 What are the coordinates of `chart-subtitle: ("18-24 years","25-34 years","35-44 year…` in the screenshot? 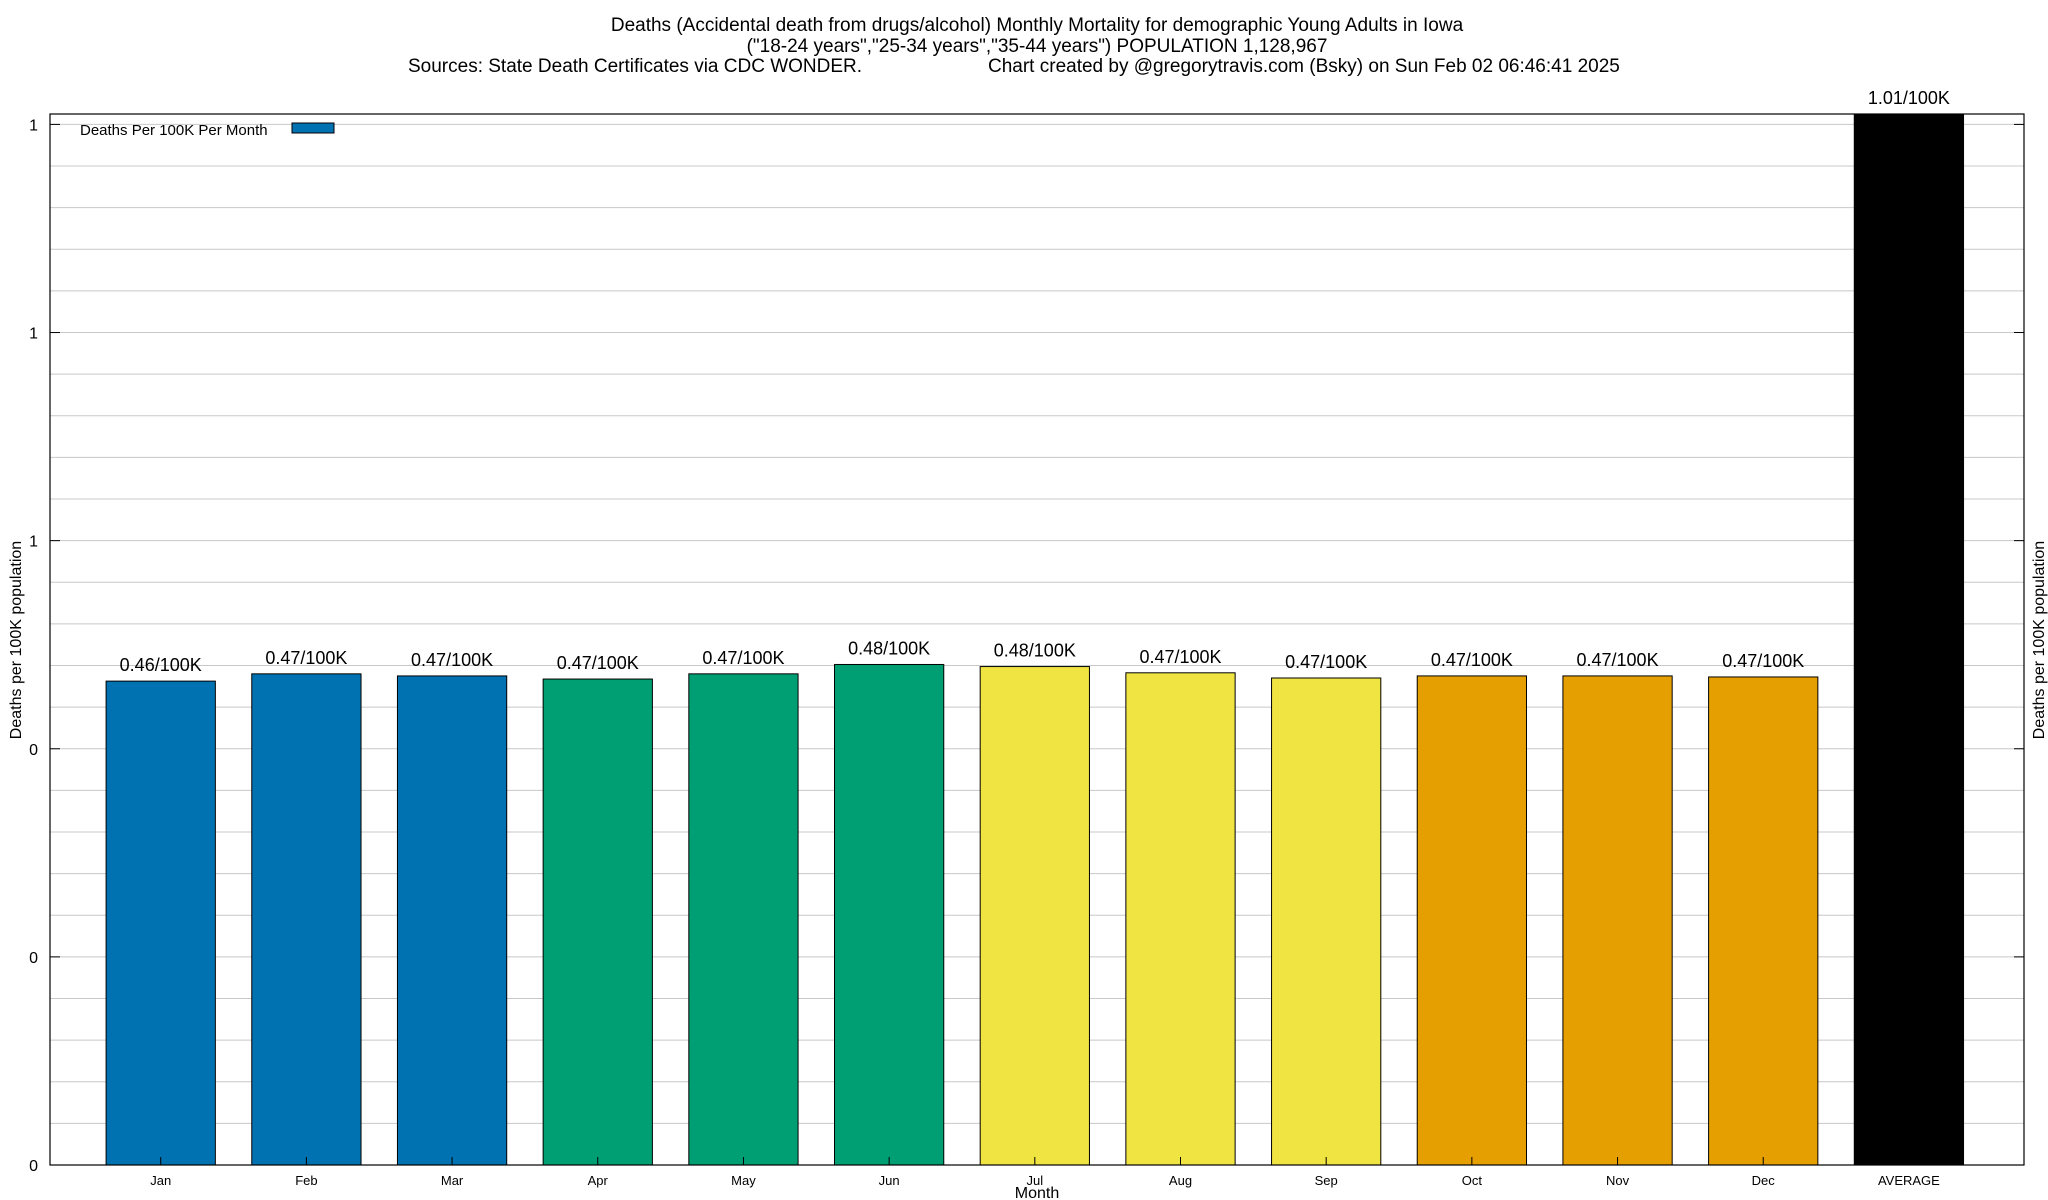 It's located at (1037, 46).